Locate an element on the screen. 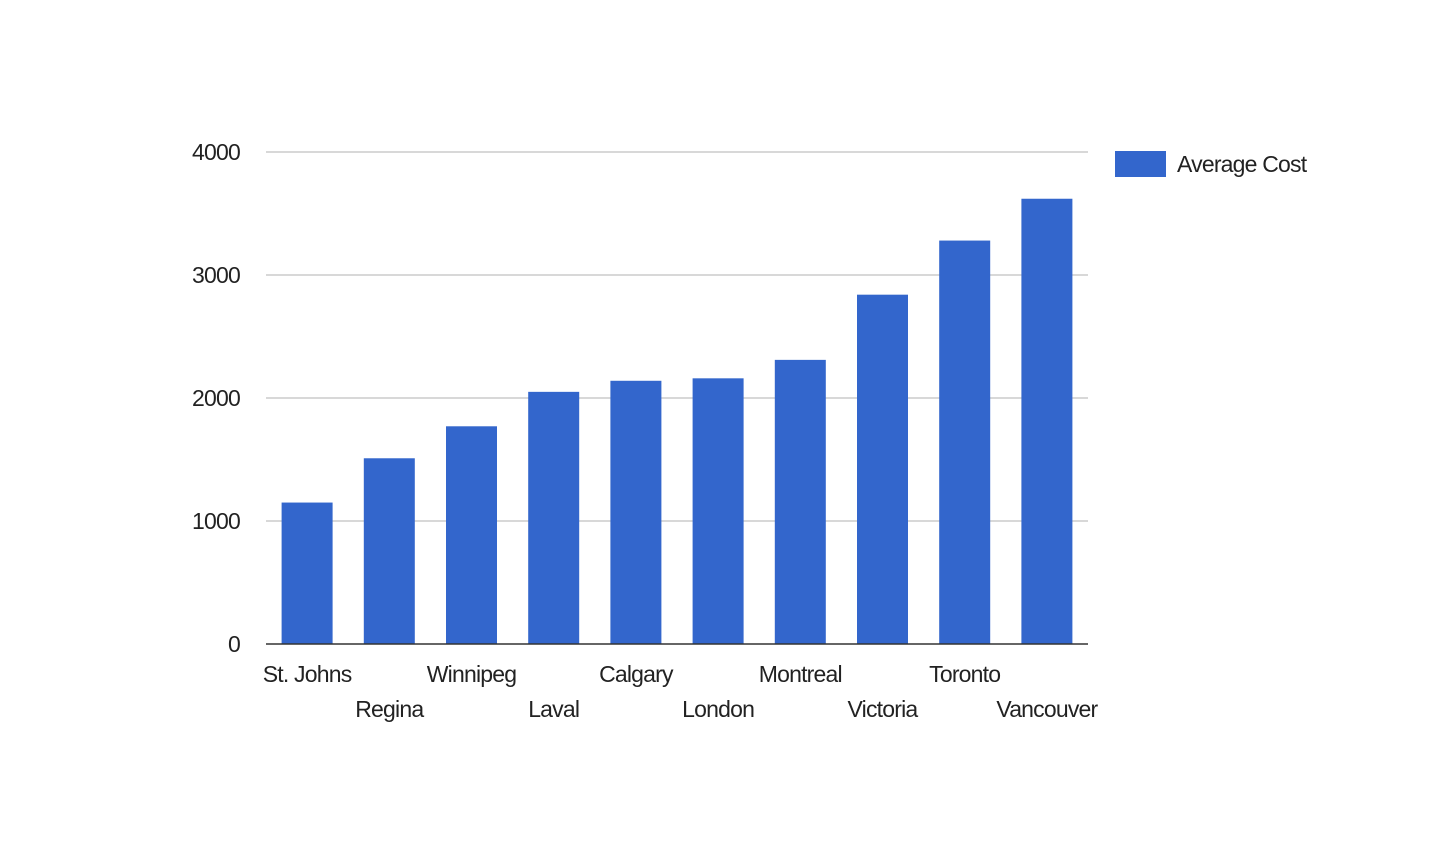 The image size is (1442, 864). x-category-label: Laval is located at coordinates (553, 709).